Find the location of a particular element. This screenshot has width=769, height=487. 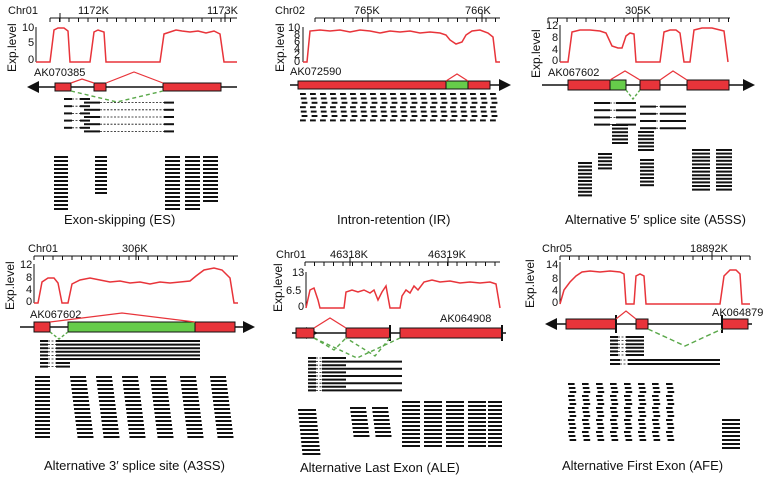

skip-junction is located at coordinates (117, 96).